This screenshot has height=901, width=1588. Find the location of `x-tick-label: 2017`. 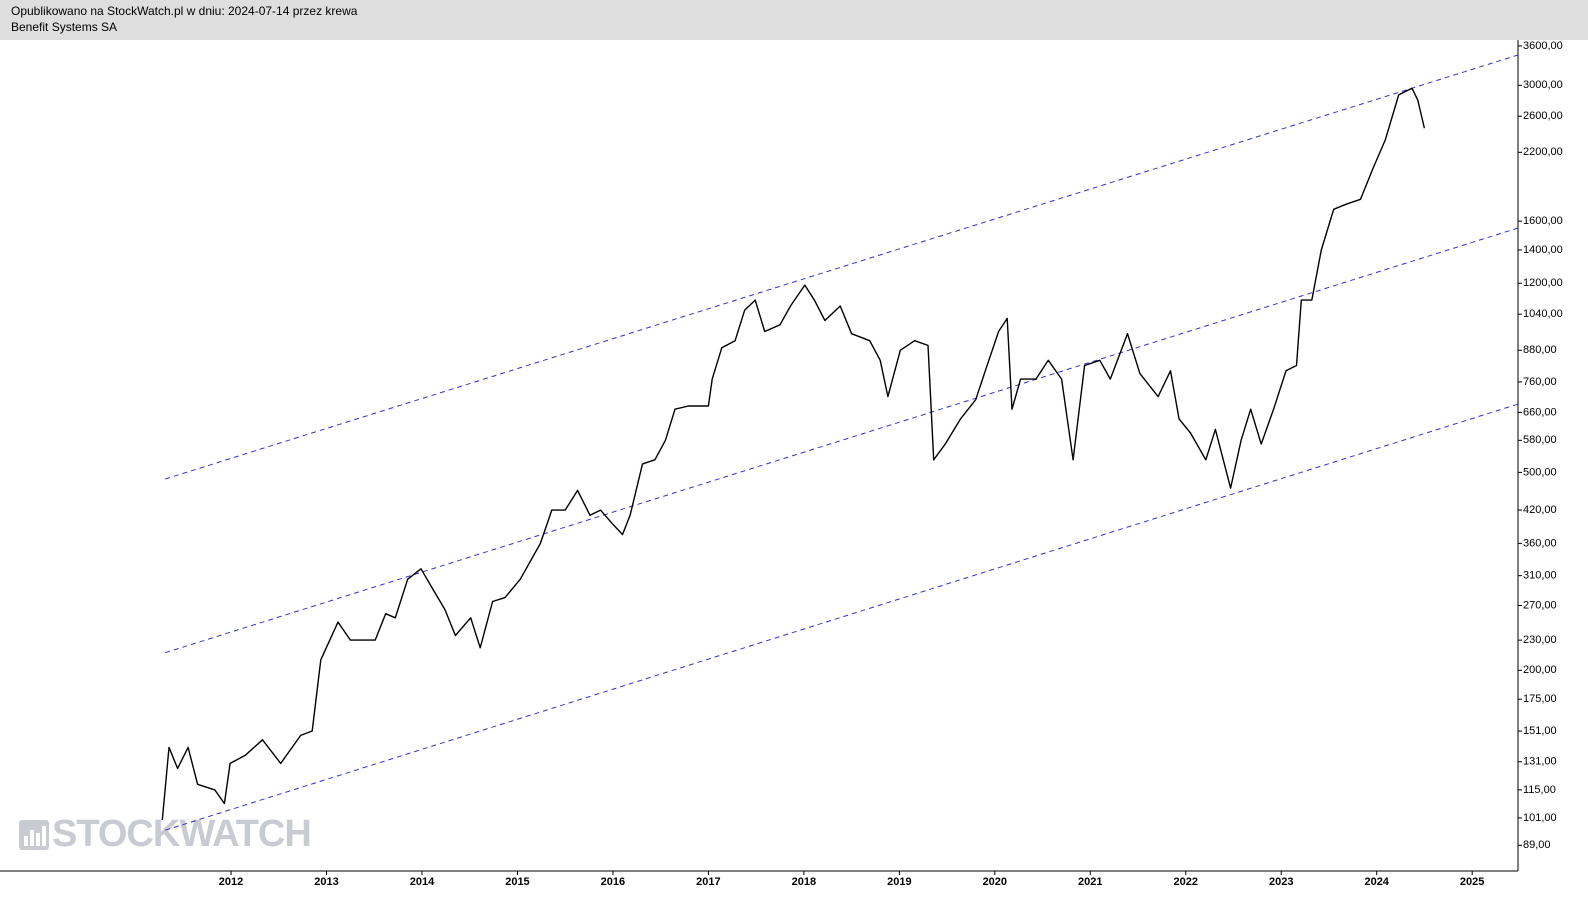

x-tick-label: 2017 is located at coordinates (708, 882).